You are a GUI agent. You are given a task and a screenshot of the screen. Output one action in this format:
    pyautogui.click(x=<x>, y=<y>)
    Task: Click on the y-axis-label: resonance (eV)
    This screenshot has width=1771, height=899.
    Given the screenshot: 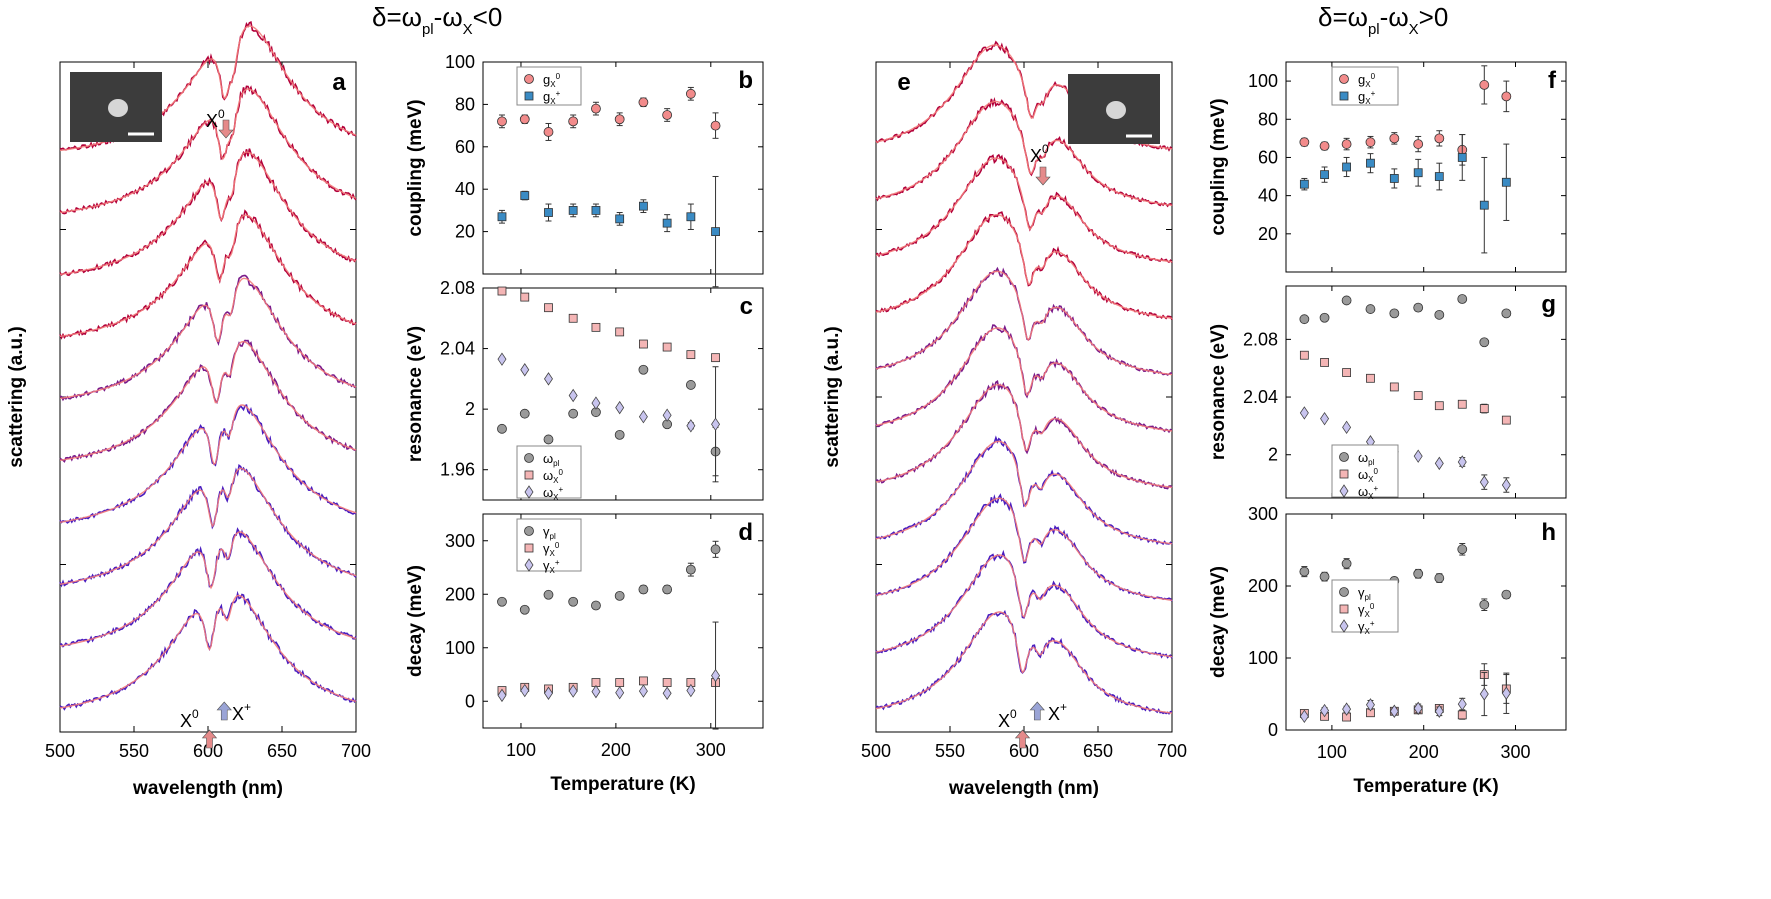 What is the action you would take?
    pyautogui.click(x=1218, y=392)
    